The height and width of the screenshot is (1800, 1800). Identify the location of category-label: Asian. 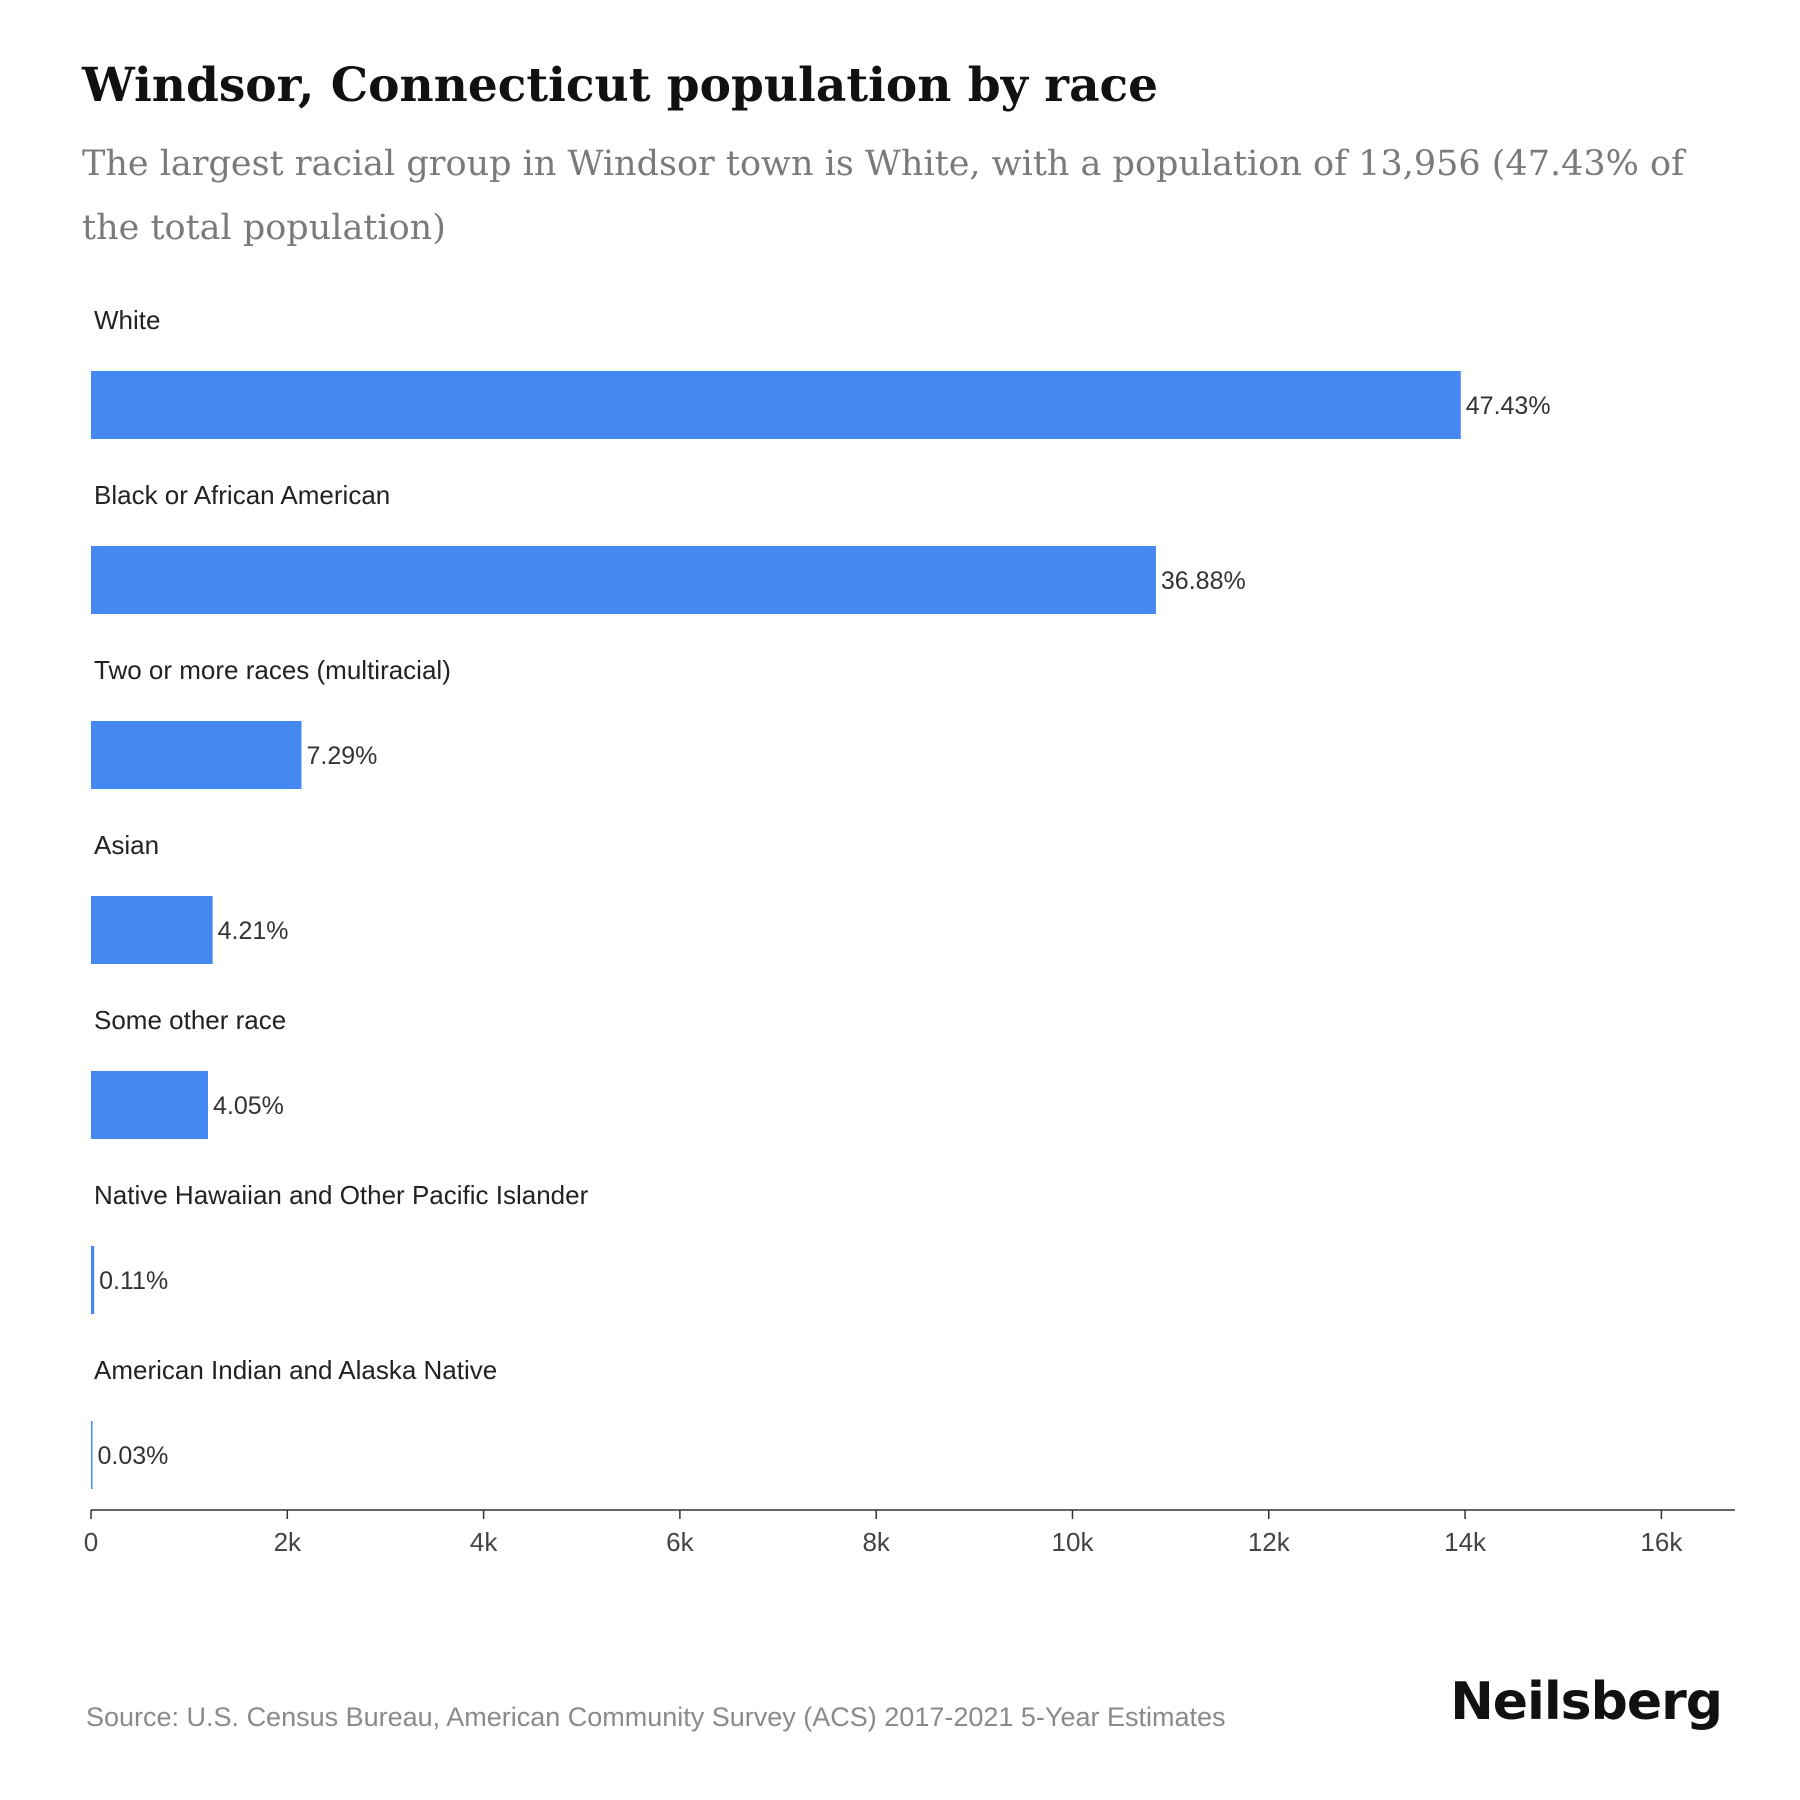
(126, 845).